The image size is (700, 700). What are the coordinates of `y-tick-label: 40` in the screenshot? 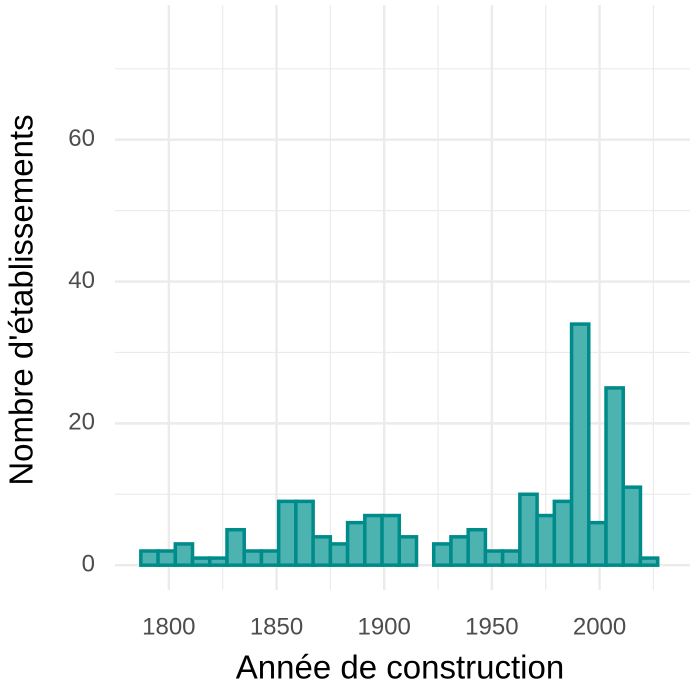 It's located at (81, 280).